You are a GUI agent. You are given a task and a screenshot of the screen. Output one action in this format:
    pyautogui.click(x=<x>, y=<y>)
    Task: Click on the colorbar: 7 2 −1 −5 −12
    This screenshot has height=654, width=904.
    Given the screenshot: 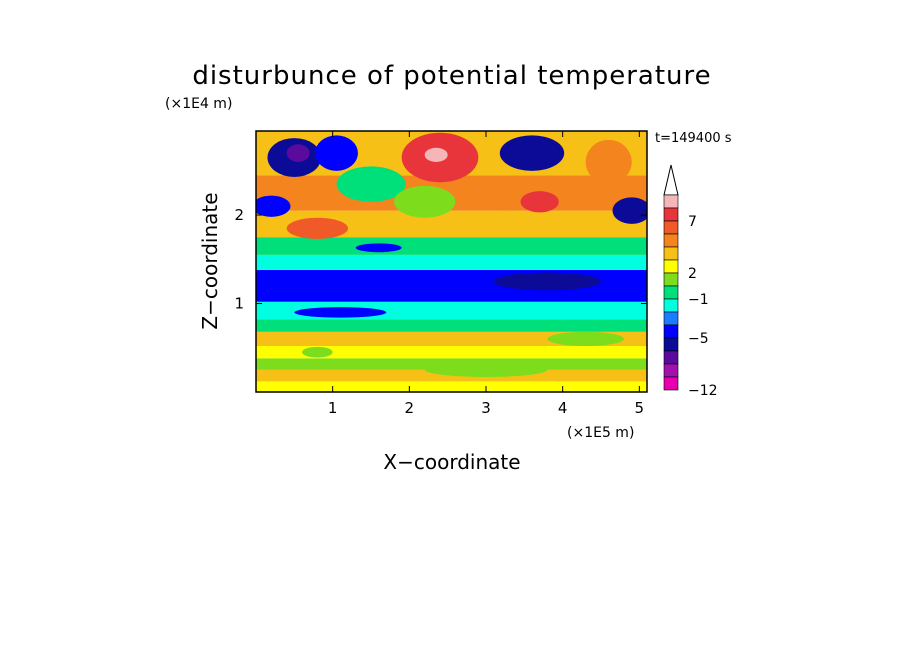 What is the action you would take?
    pyautogui.click(x=690, y=281)
    